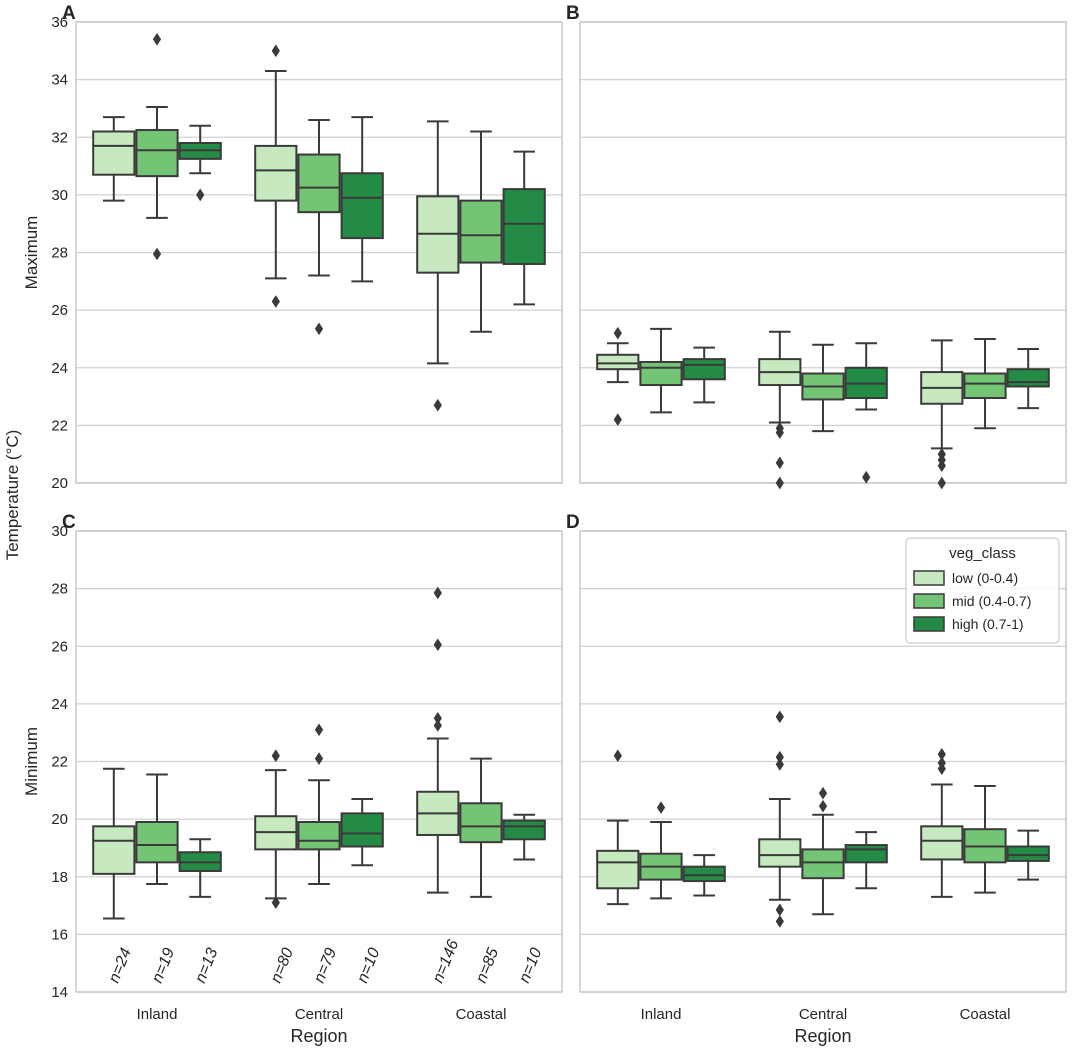 The image size is (1072, 1048). I want to click on panel-letter: B, so click(573, 13).